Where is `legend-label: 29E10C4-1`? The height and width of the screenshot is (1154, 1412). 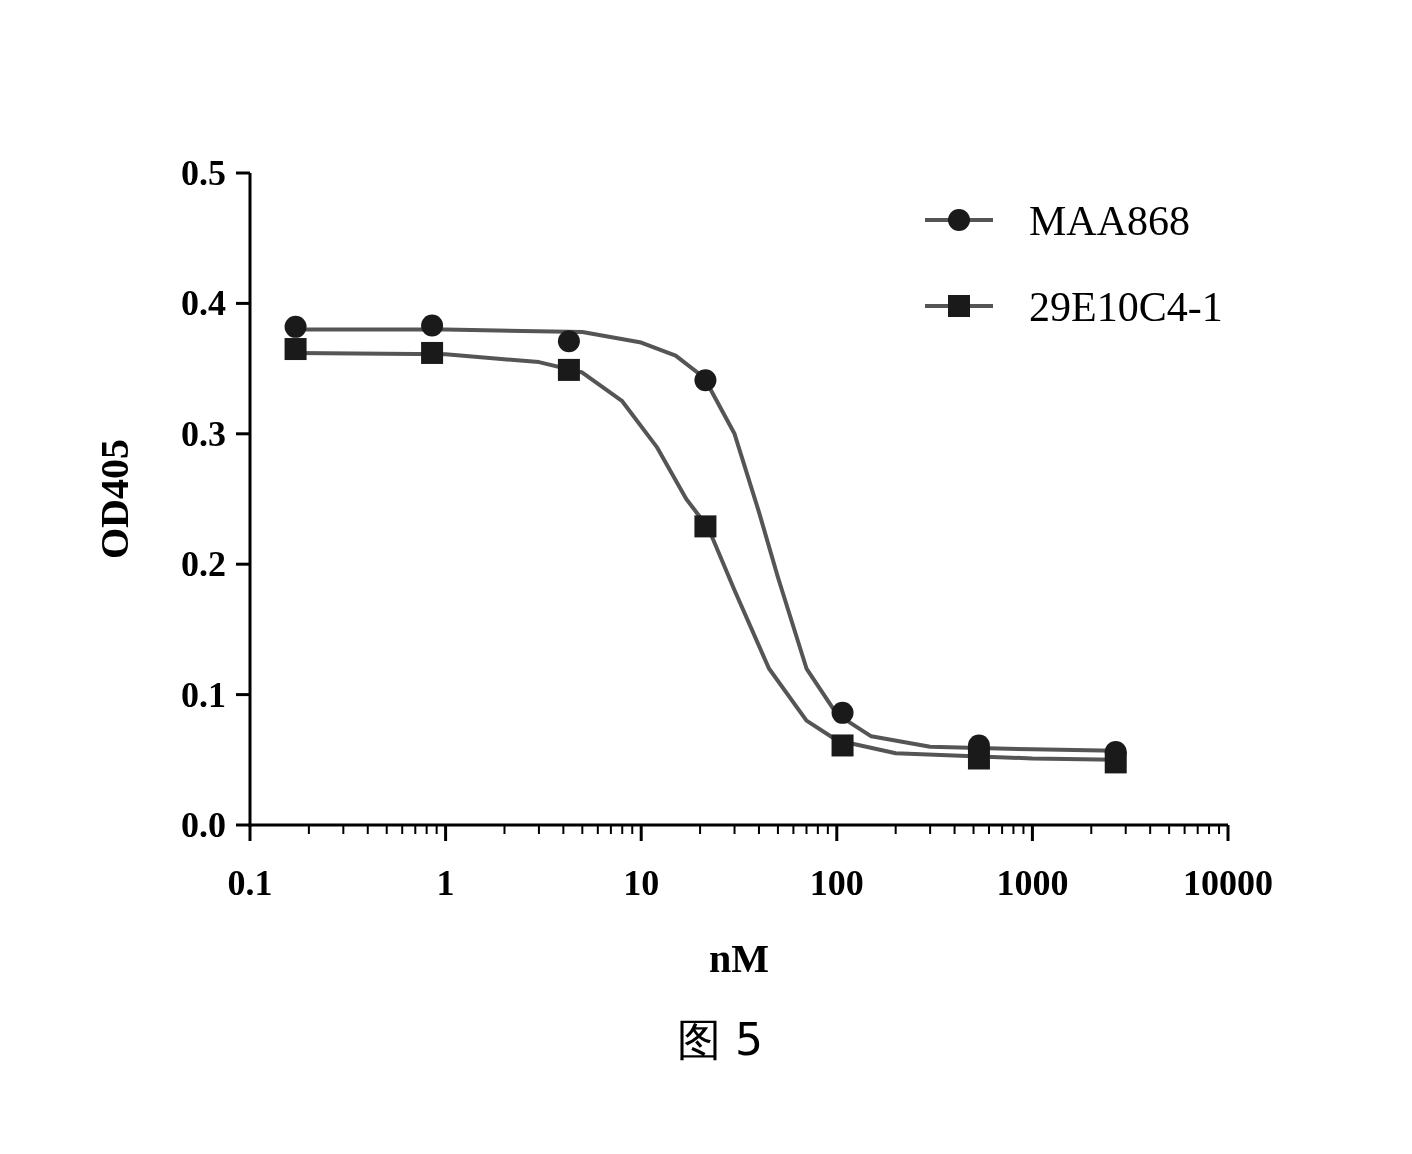
legend-label: 29E10C4-1 is located at coordinates (1126, 307).